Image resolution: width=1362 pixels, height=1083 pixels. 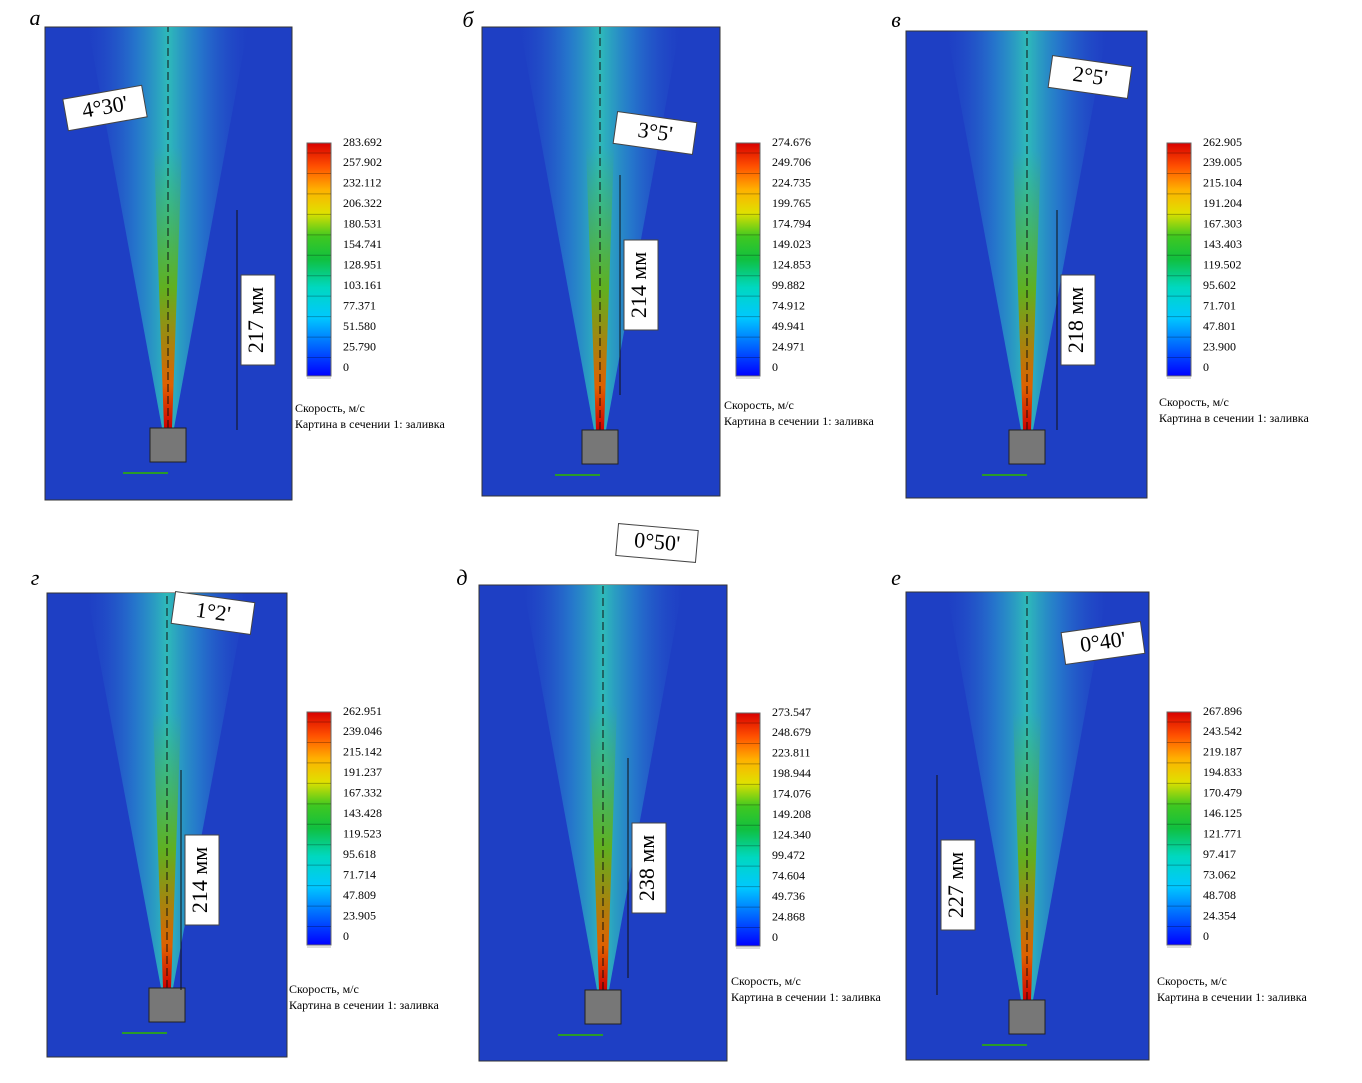 What do you see at coordinates (1219, 874) in the screenshot?
I see `colorbar-tick-label: 73.062` at bounding box center [1219, 874].